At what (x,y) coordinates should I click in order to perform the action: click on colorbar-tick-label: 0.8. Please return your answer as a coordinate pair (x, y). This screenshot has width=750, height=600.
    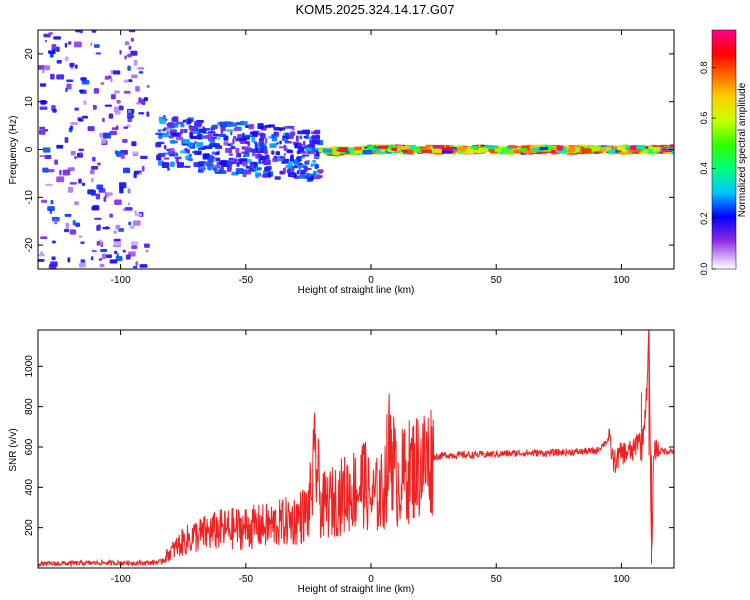
    Looking at the image, I should click on (704, 67).